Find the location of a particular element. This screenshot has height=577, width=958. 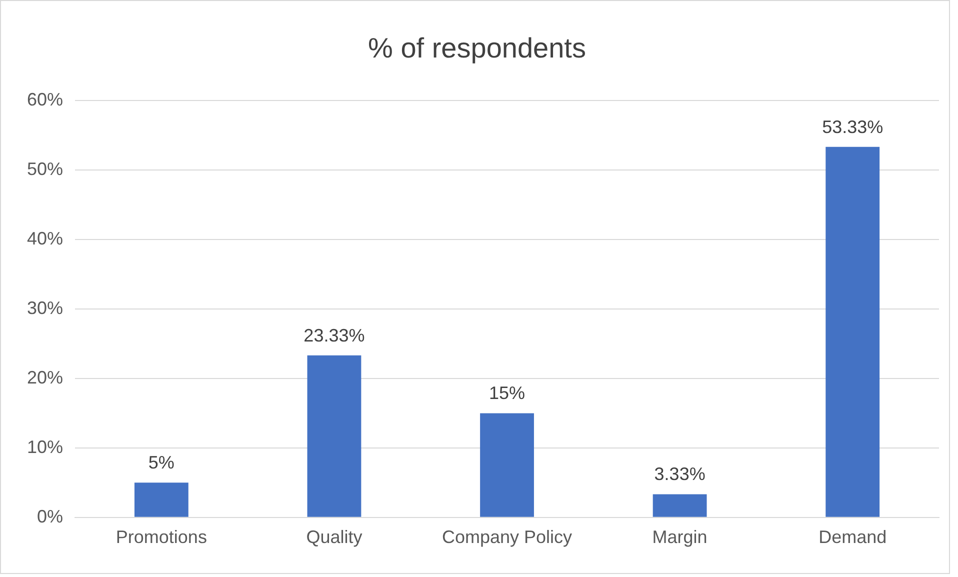

x-tick-label: Company Policy is located at coordinates (507, 537).